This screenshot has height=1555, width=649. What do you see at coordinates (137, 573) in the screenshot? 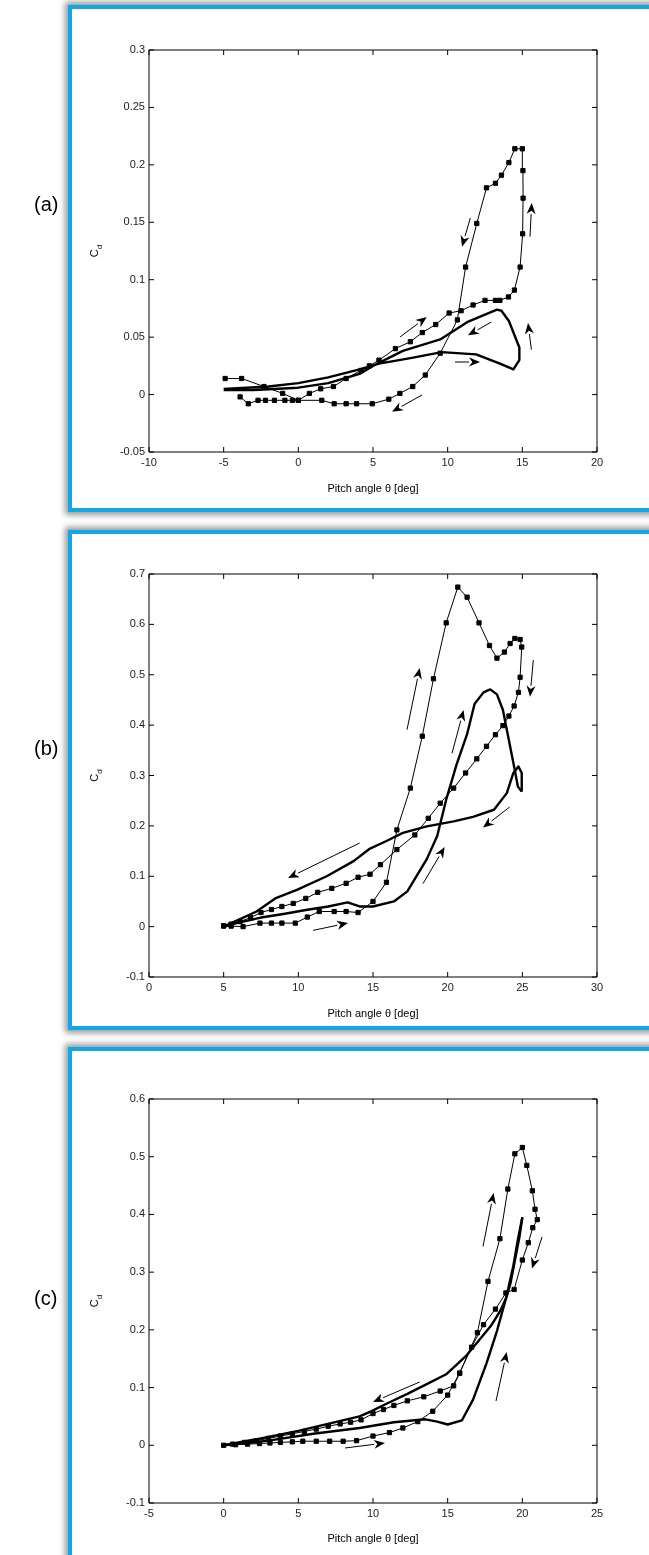
I see `y-tick-label: 0.7` at bounding box center [137, 573].